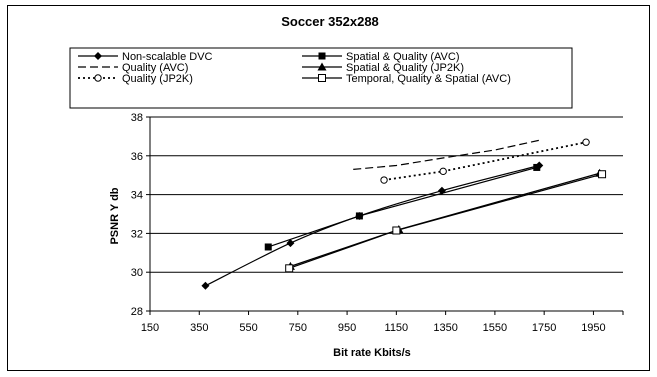 The image size is (657, 377). What do you see at coordinates (137, 234) in the screenshot?
I see `y-tick-label: 32` at bounding box center [137, 234].